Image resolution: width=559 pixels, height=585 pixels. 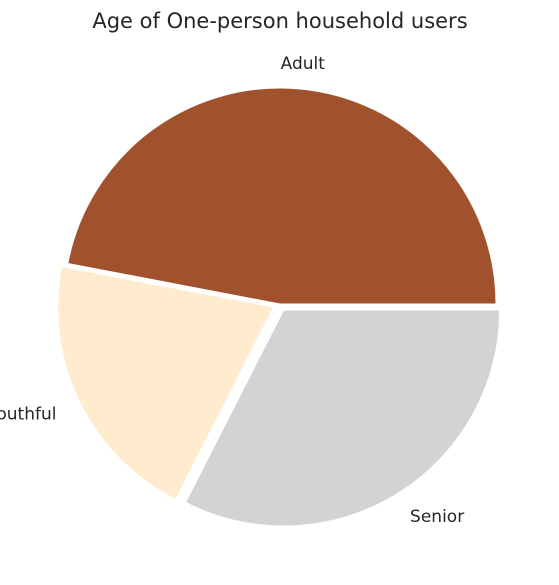 I want to click on pie-label-youthful: Youthful, so click(x=28, y=415).